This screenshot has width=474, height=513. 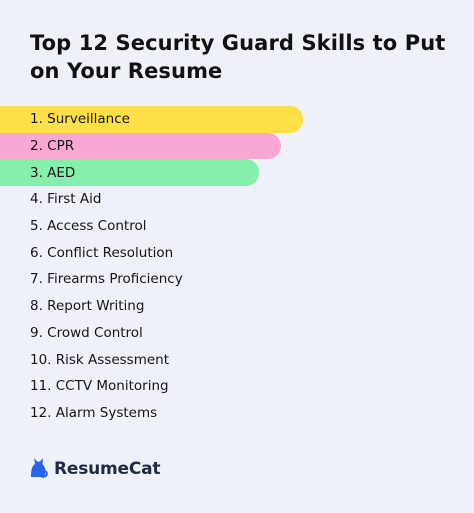 I want to click on skill-item-risk-assessment: 10. Risk Assessment, so click(x=151, y=359).